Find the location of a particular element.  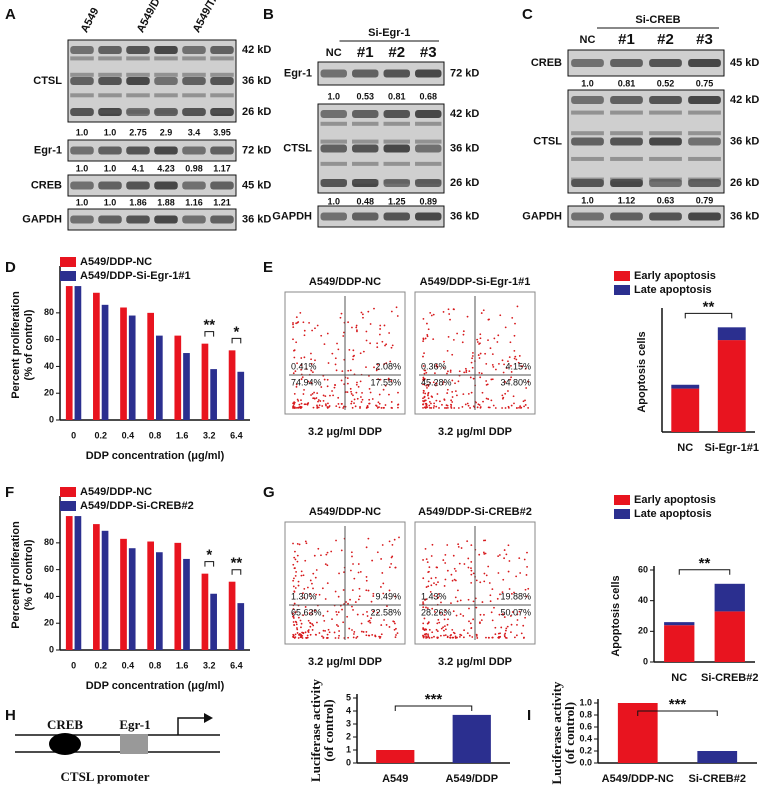

quant-label: 1.12 is located at coordinates (627, 200).